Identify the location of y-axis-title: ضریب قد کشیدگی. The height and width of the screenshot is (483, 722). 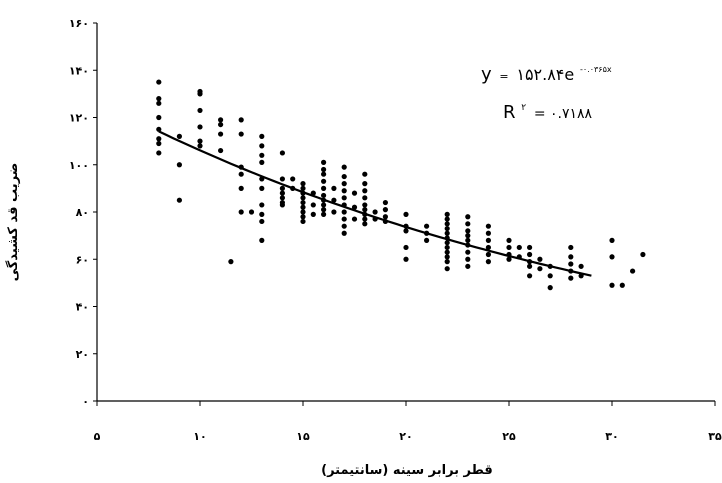
(13, 222).